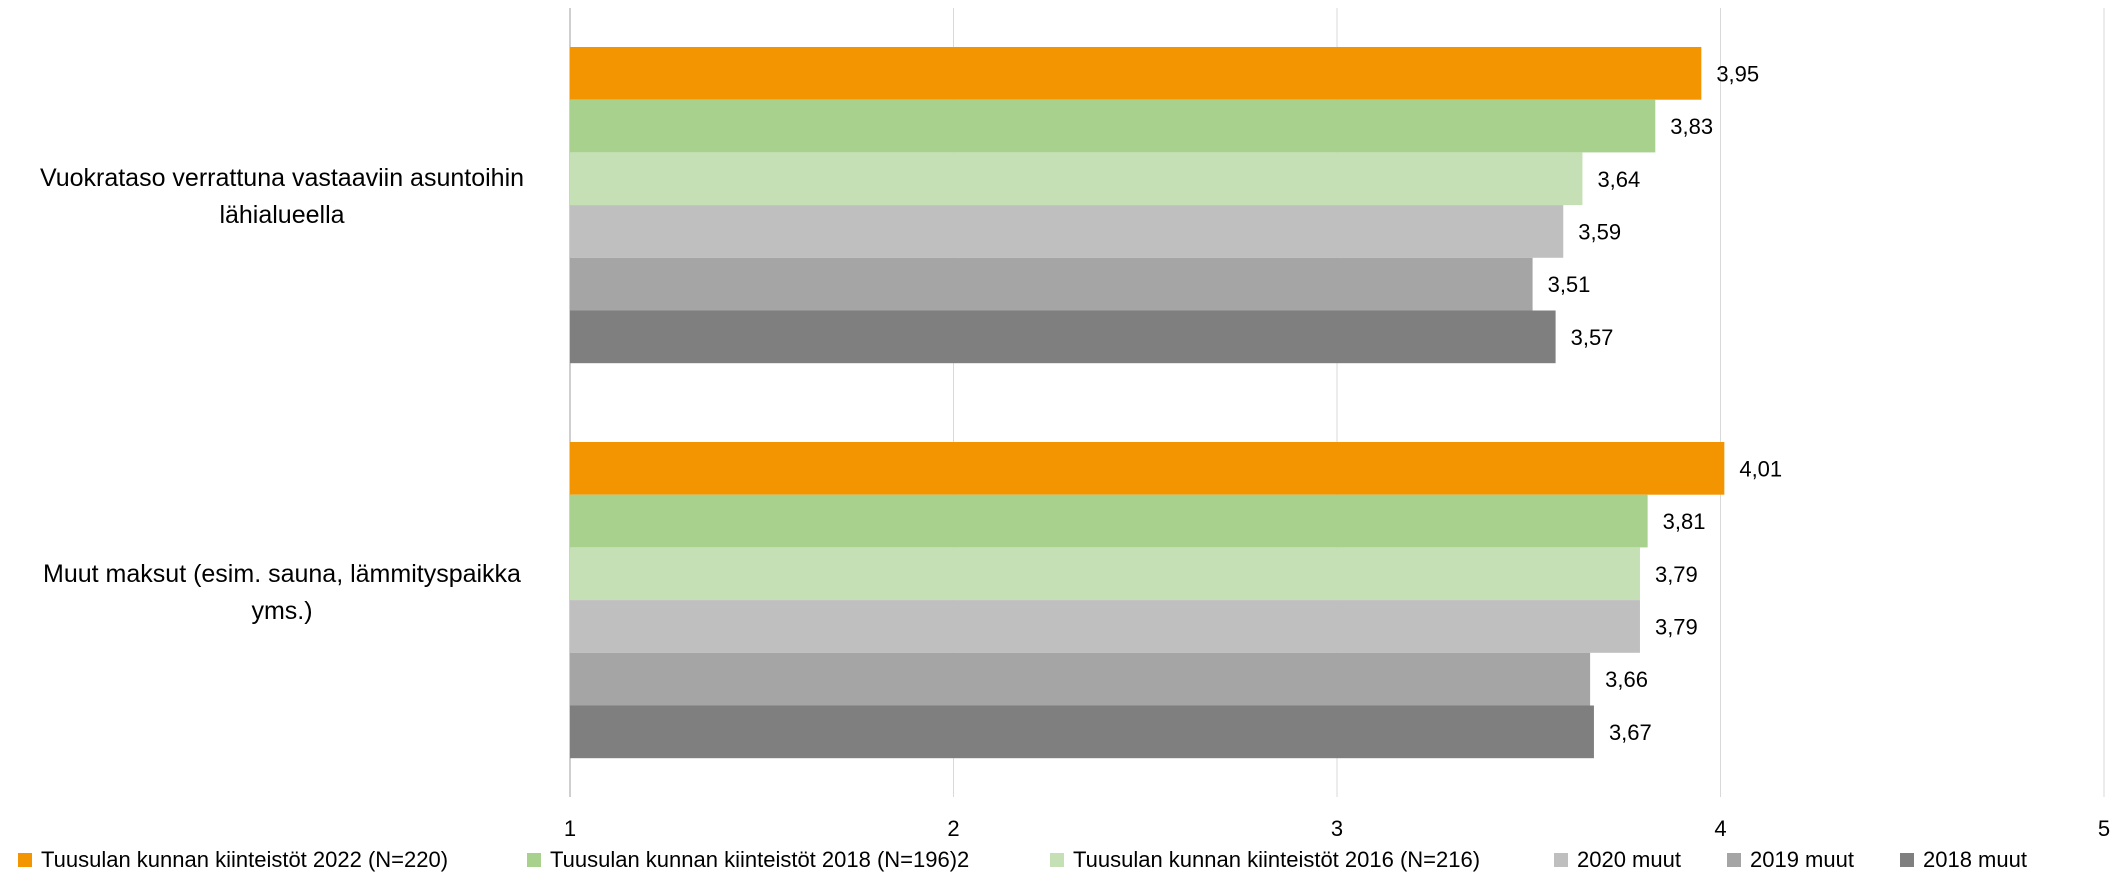 The width and height of the screenshot is (2118, 877). Describe the element at coordinates (282, 574) in the screenshot. I see `category-label: Muut maksut (esim. sauna, lämmityspaikka` at that location.